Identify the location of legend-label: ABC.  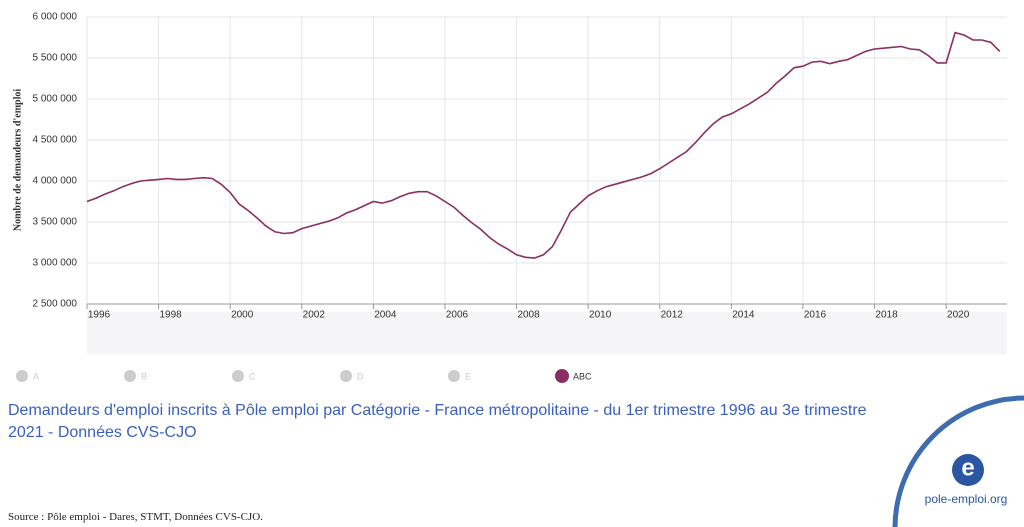
(582, 376).